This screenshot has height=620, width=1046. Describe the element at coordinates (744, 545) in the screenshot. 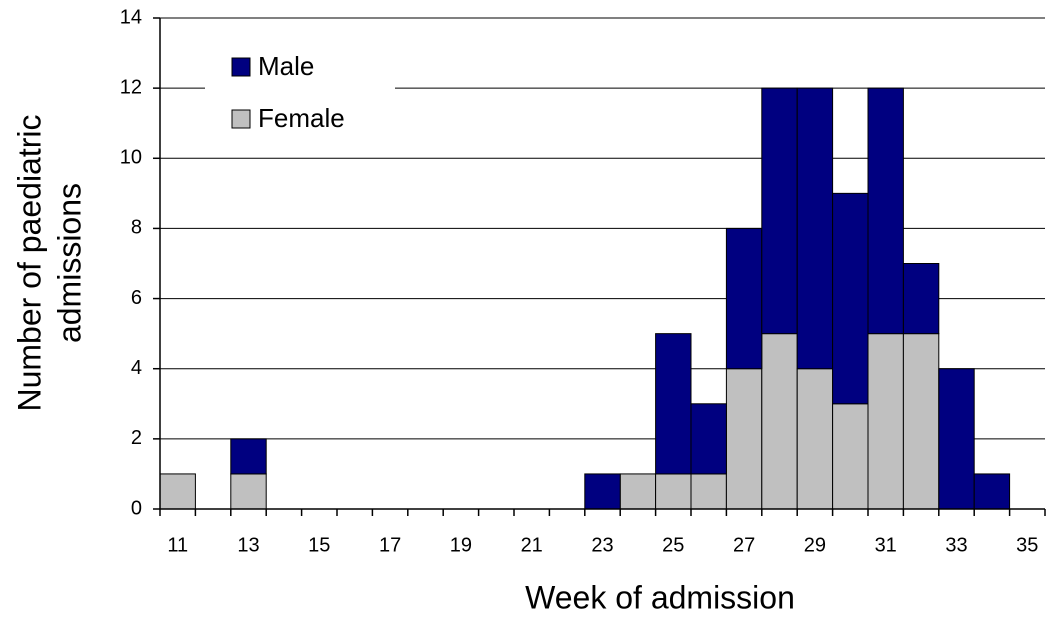

I see `x-tick-label: 27` at that location.